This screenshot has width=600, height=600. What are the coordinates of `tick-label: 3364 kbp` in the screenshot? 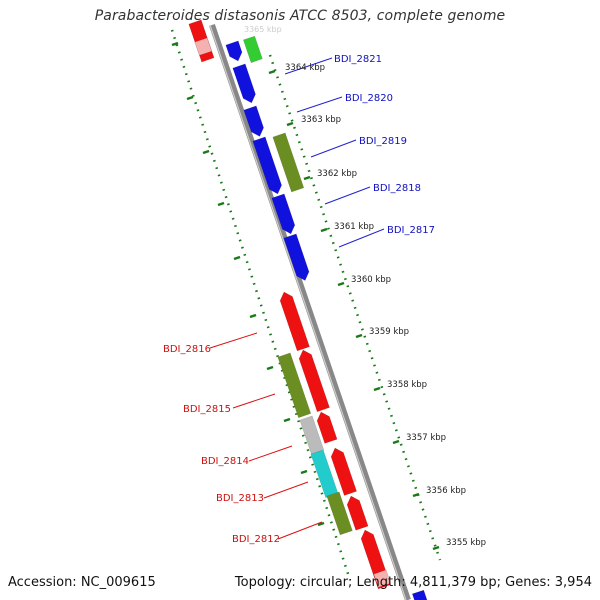 It's located at (305, 68).